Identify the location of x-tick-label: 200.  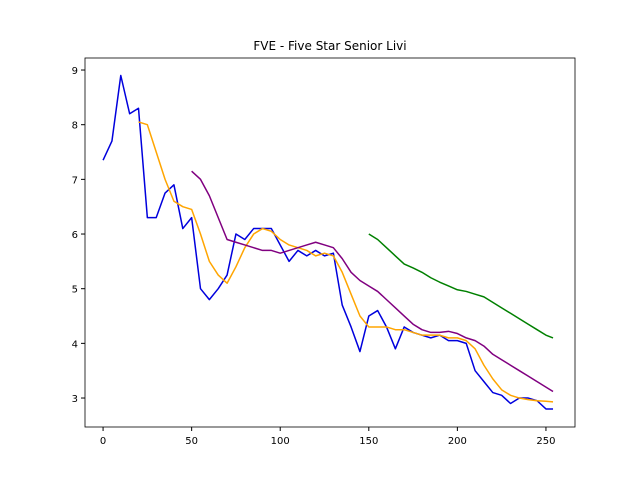
(457, 441).